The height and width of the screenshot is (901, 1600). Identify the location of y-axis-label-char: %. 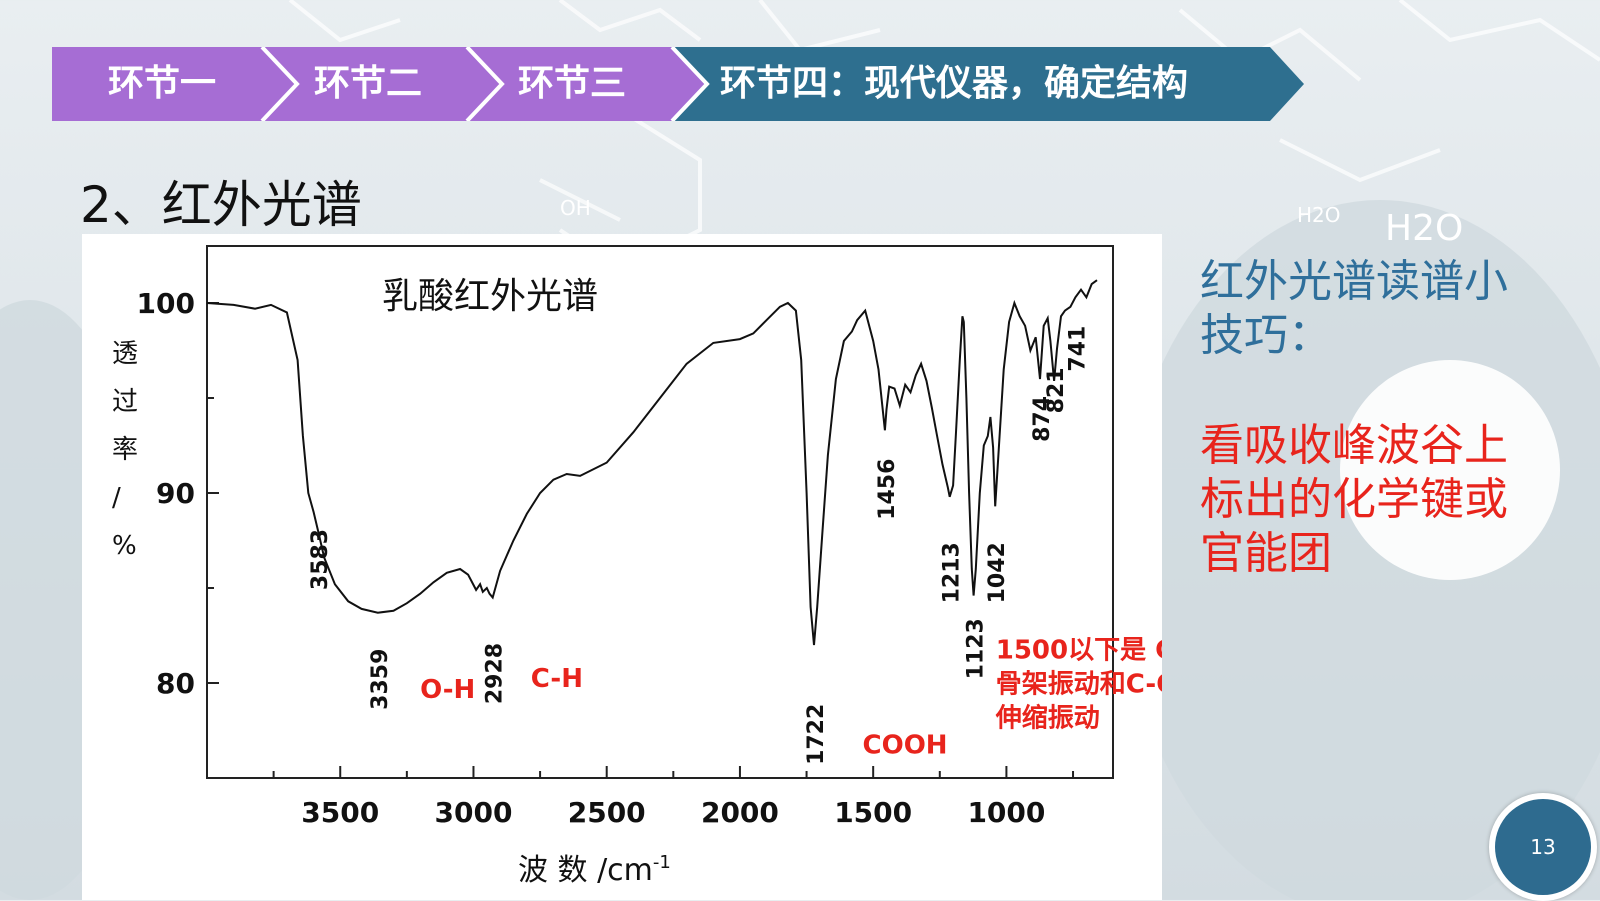
(124, 546).